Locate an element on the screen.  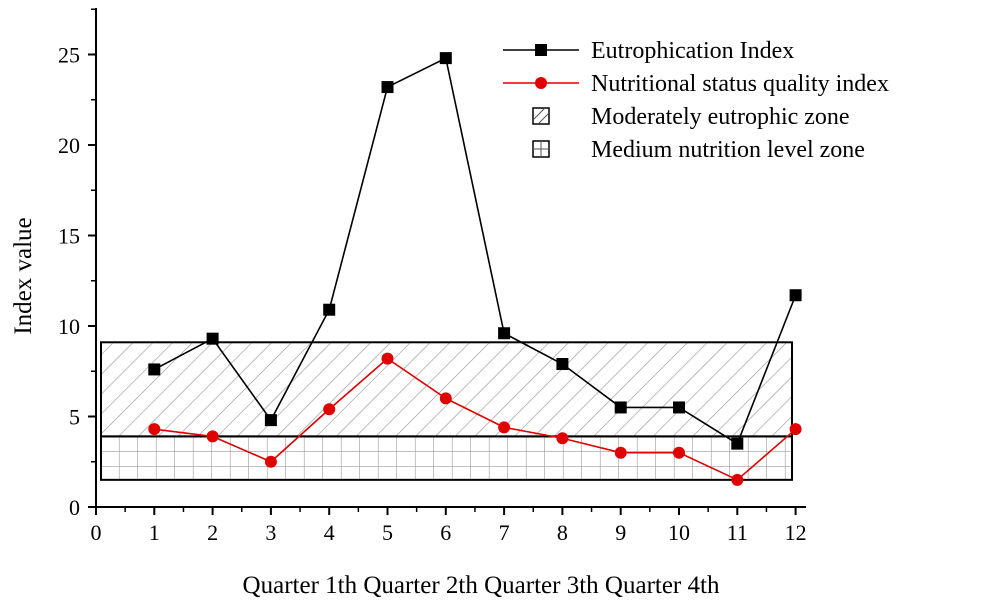
legend-label: Eutrophication Index is located at coordinates (692, 51).